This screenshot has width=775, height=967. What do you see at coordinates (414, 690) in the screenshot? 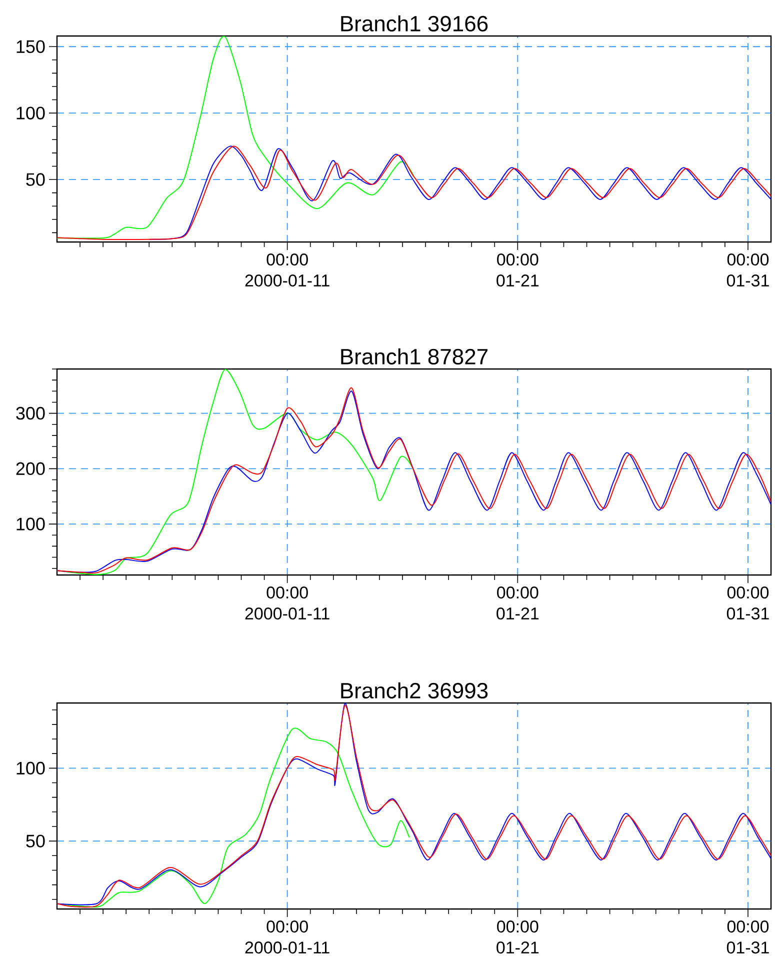
I see `chart-title: Branch2 36993` at bounding box center [414, 690].